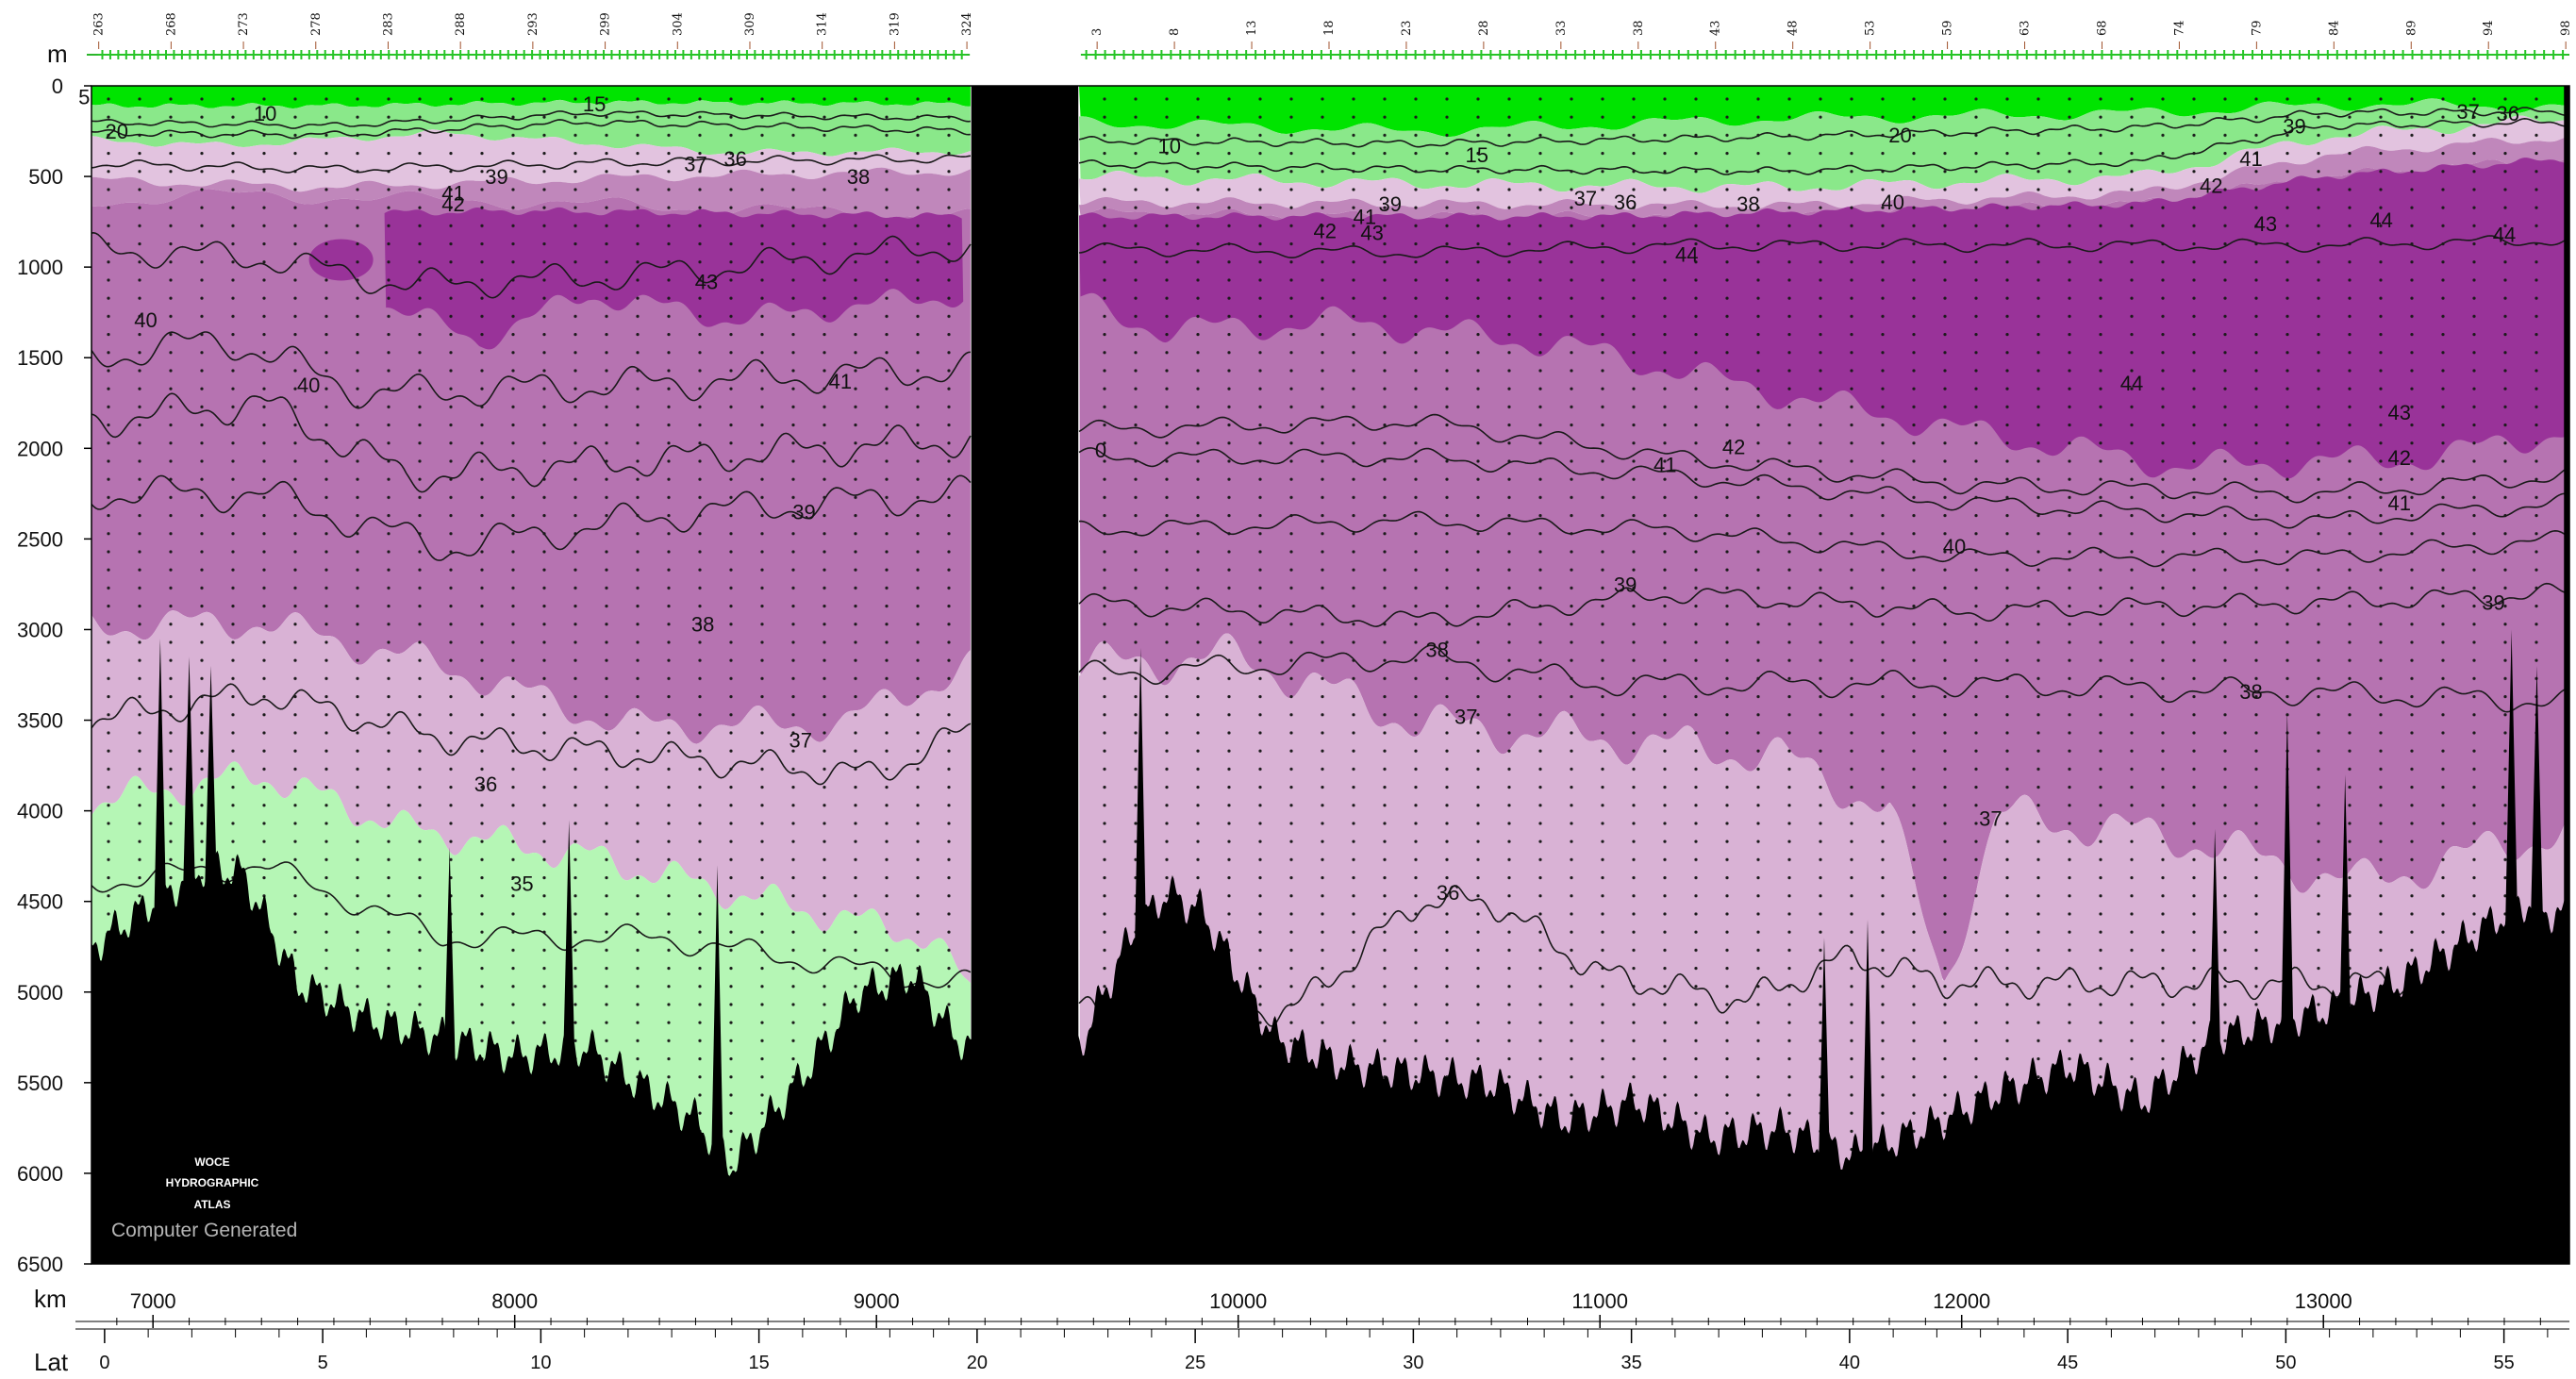  Describe the element at coordinates (2285, 1363) in the screenshot. I see `latitude-tick-label: 50` at that location.